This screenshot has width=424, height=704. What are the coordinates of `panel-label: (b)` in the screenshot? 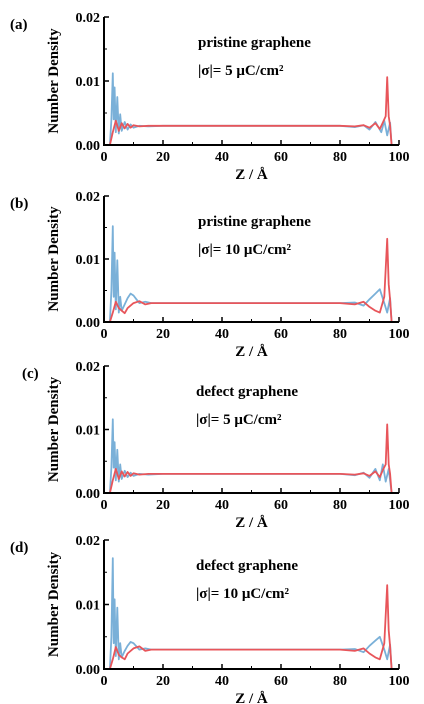 It's located at (19, 204).